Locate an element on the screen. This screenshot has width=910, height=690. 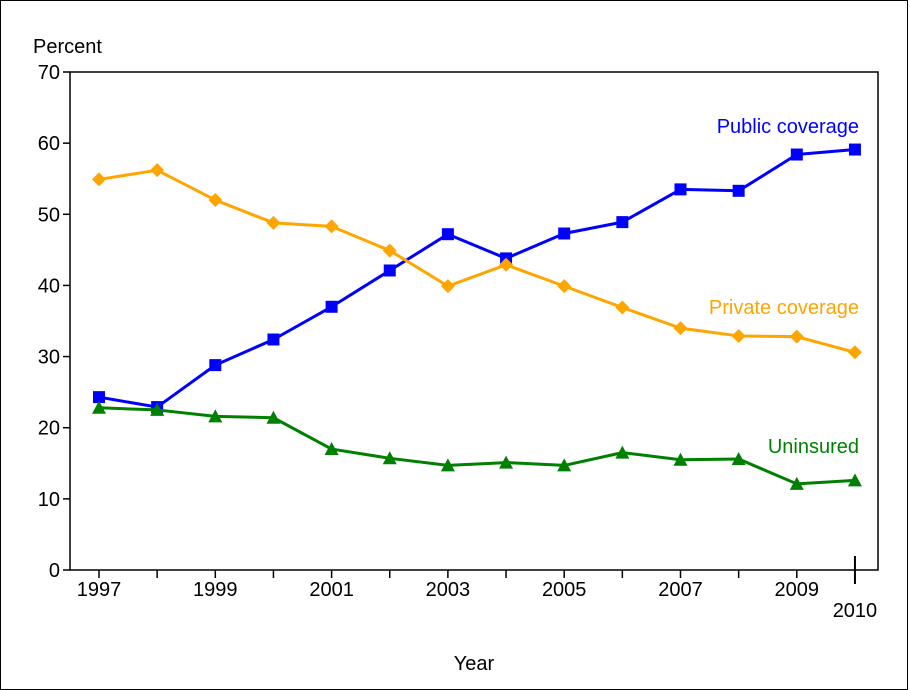
y-tick-label: 10 is located at coordinates (49, 500).